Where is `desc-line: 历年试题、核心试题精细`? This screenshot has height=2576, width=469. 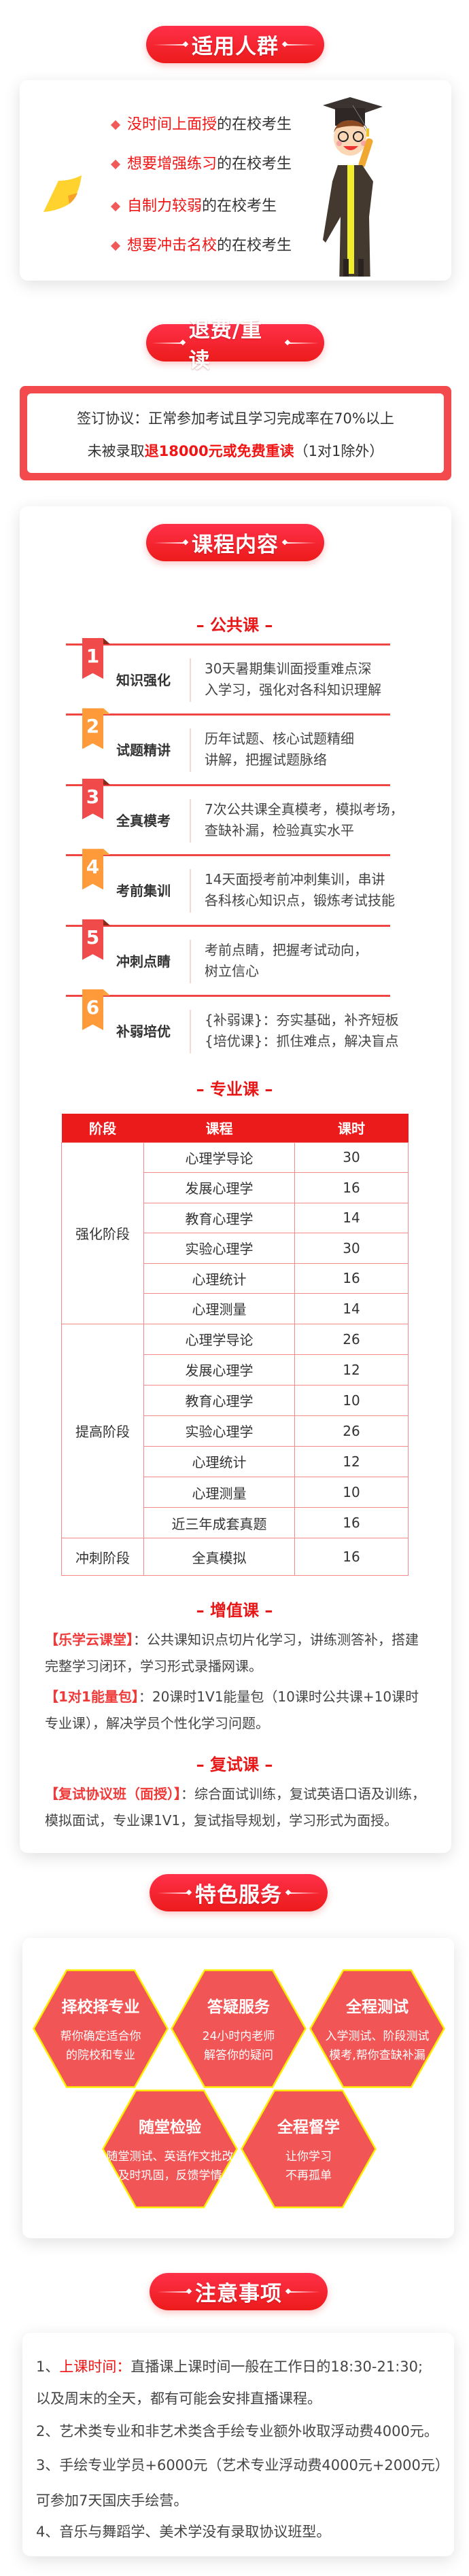
desc-line: 历年试题、核心试题精细 is located at coordinates (279, 739).